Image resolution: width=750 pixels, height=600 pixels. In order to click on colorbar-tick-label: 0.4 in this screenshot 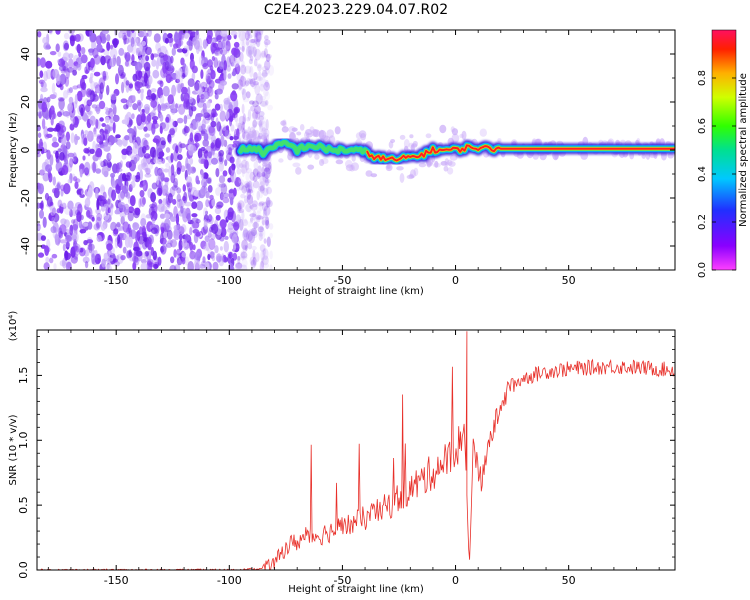, I will do `click(702, 174)`.